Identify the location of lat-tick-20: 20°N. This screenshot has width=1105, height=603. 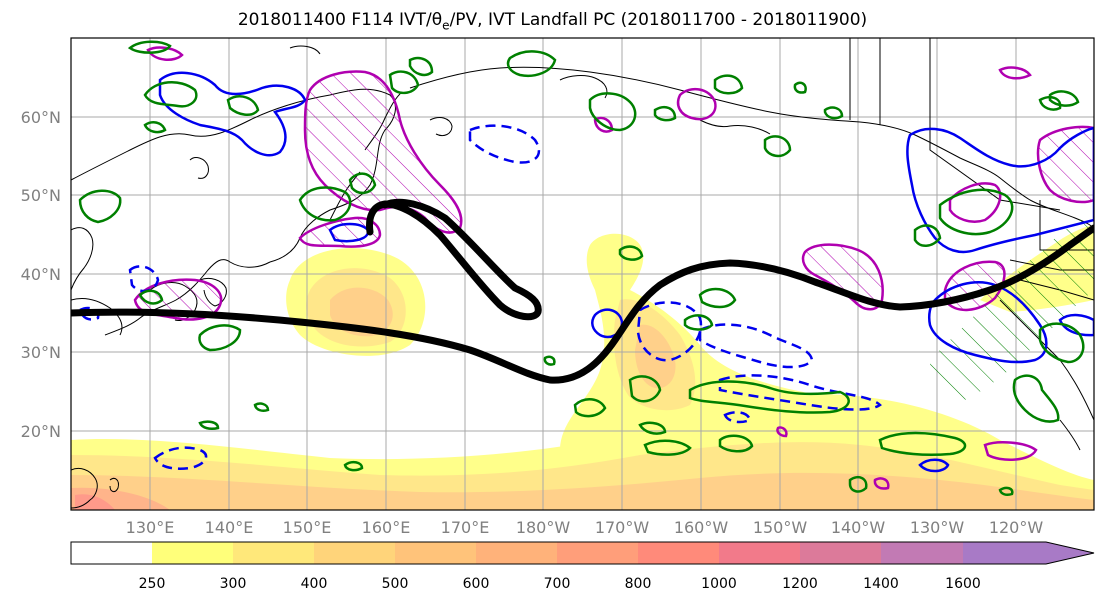
(41, 431).